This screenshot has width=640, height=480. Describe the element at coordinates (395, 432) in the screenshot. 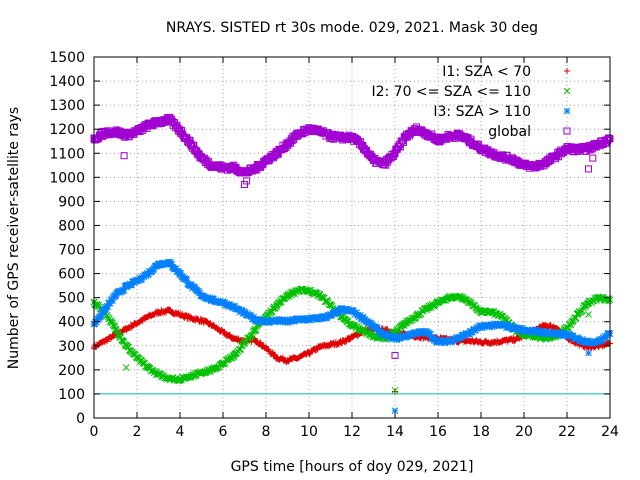

I see `x-tick-label: 14` at that location.